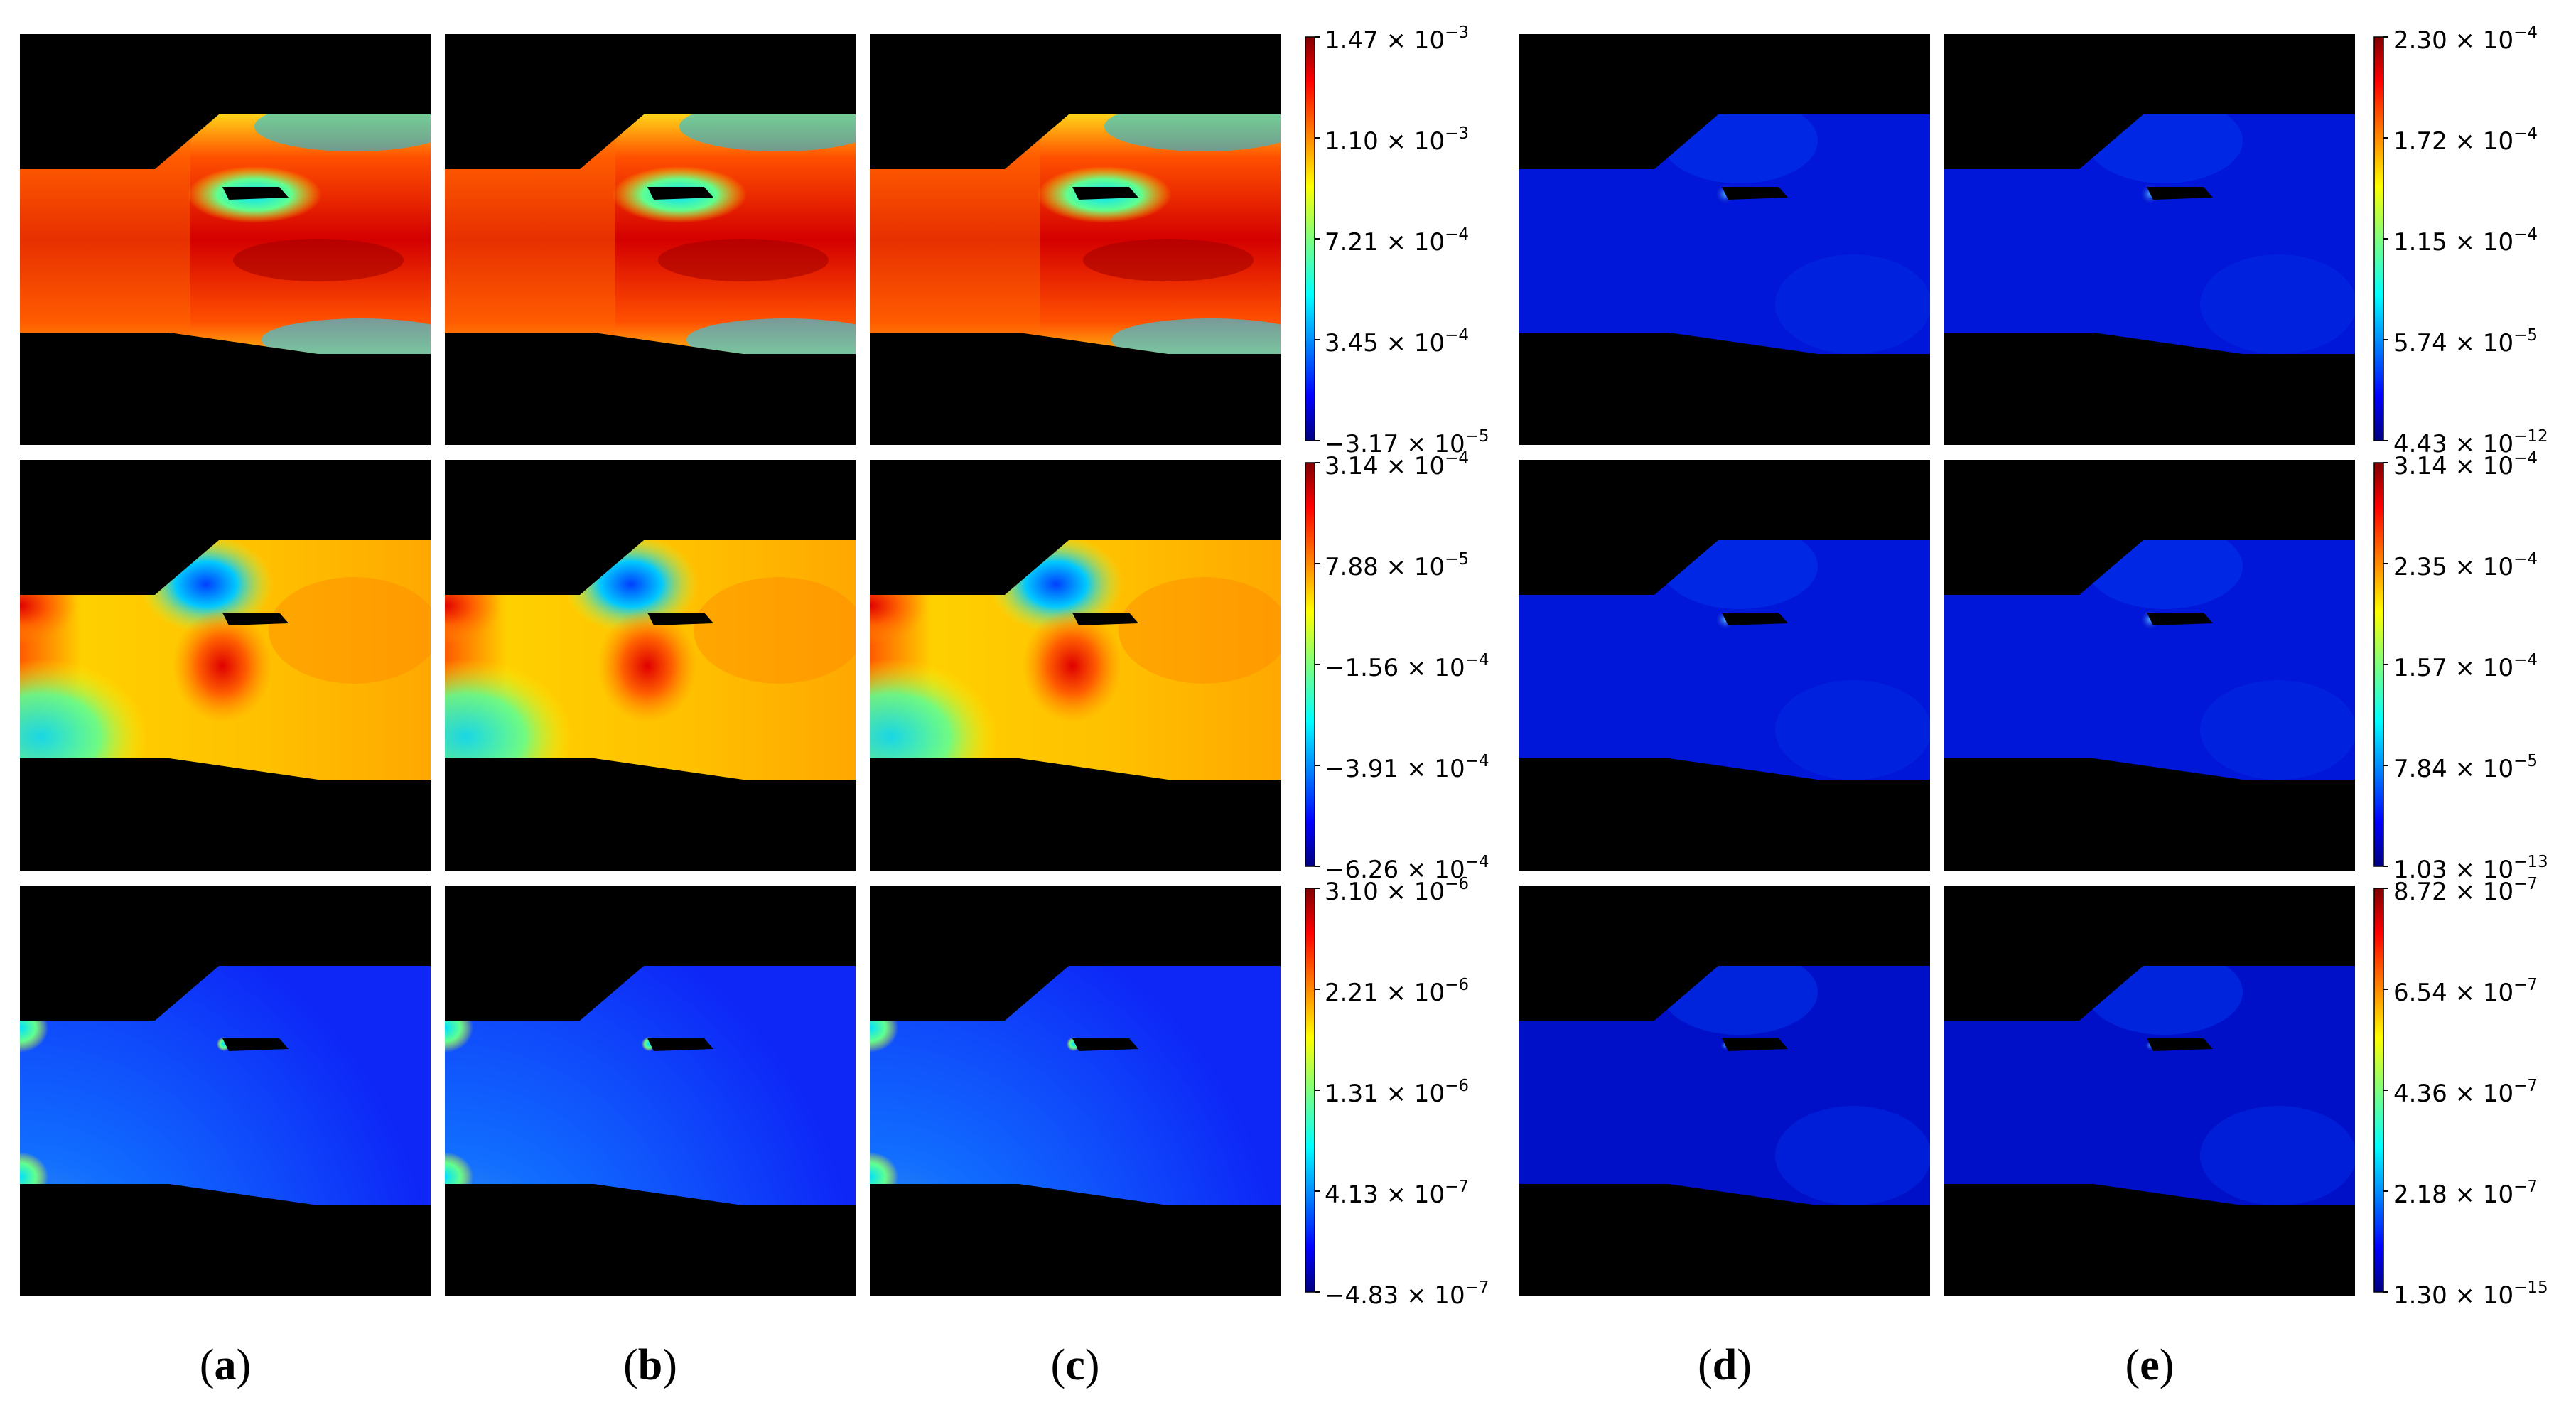 This screenshot has height=1415, width=2576. Describe the element at coordinates (2466, 1092) in the screenshot. I see `colorbar-tick-label: 4.36 × 10⁻⁷` at that location.